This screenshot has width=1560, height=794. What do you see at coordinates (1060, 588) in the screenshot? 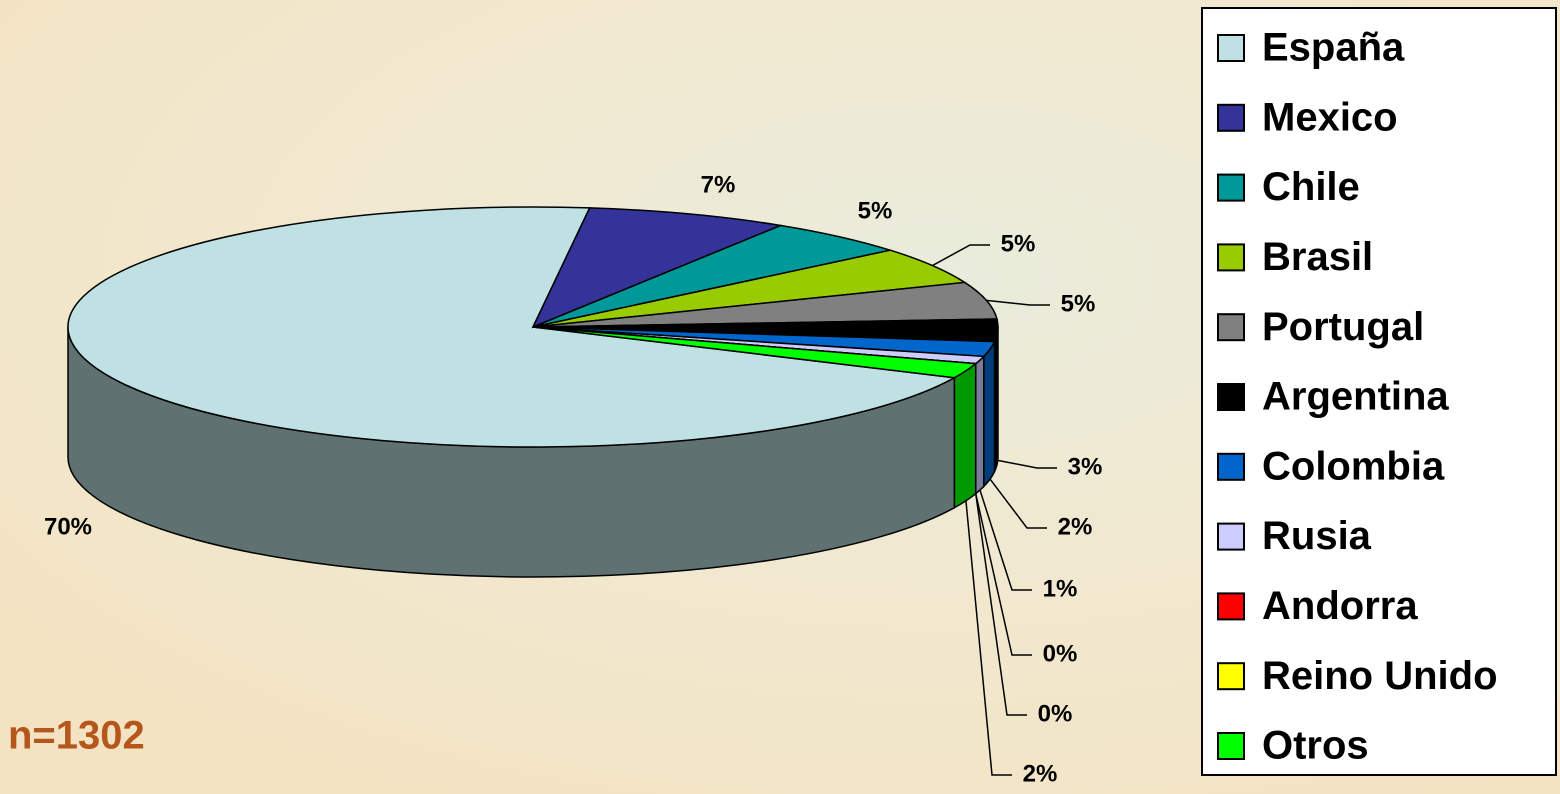
I see `data-label: 1%` at bounding box center [1060, 588].